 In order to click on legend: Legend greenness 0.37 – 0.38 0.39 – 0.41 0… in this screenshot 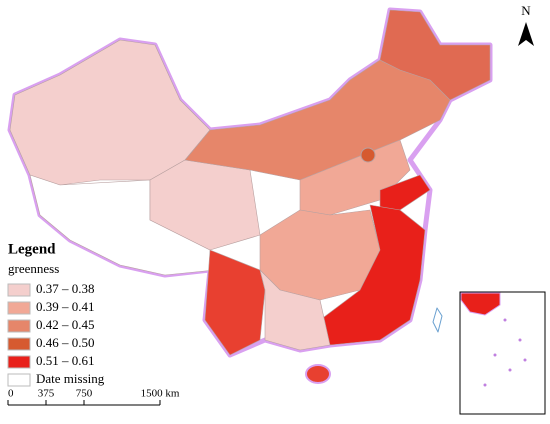, I will do `click(56, 314)`.